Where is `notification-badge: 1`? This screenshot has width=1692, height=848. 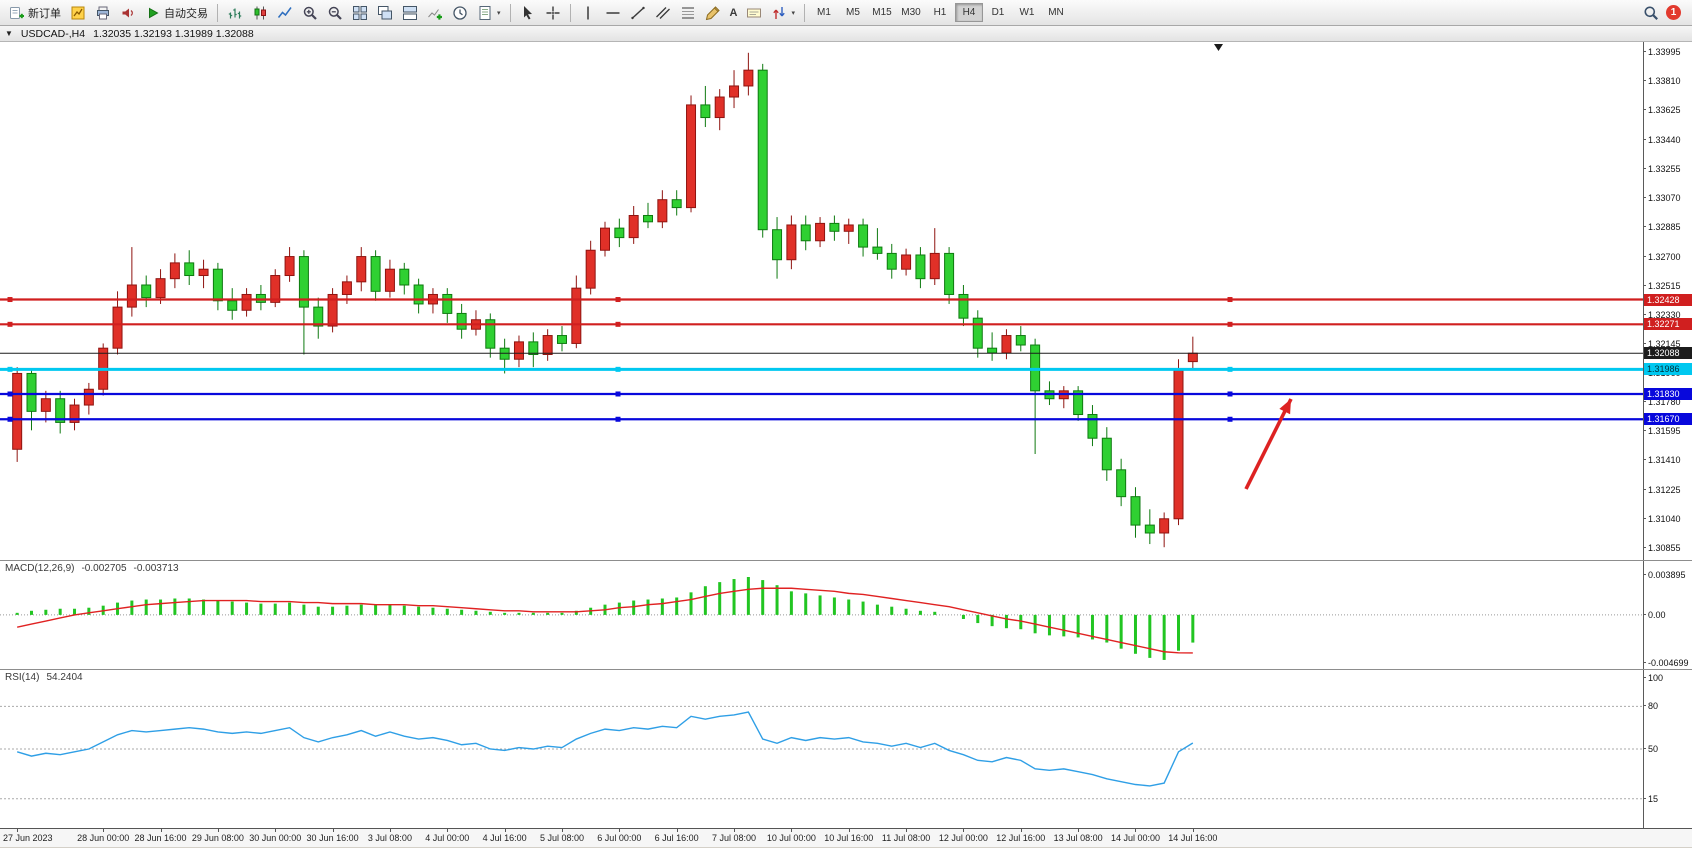 notification-badge: 1 is located at coordinates (1673, 12).